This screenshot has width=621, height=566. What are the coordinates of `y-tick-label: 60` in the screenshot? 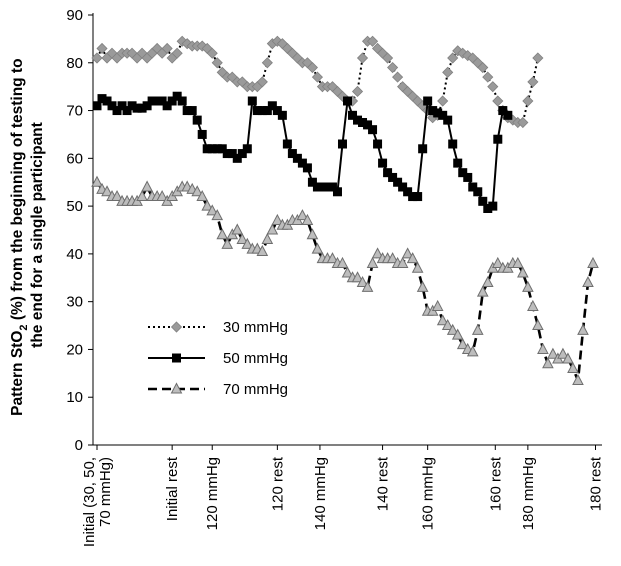 It's located at (74, 158).